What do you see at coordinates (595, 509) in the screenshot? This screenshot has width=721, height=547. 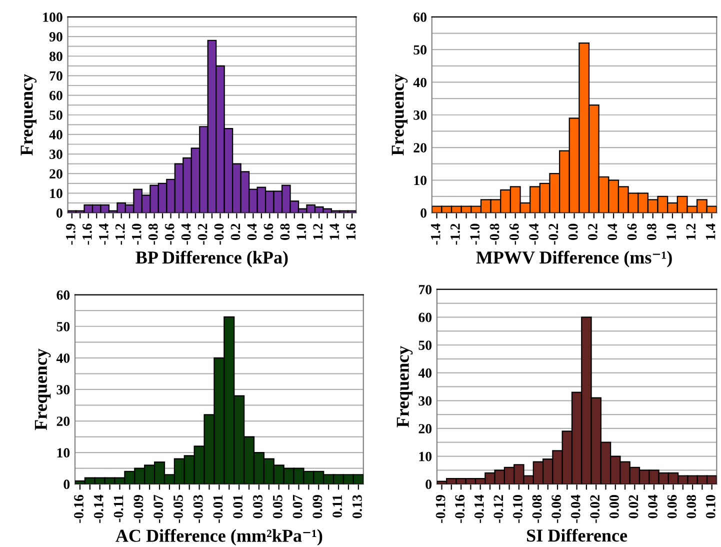 I see `x-tick-label: -0.02` at bounding box center [595, 509].